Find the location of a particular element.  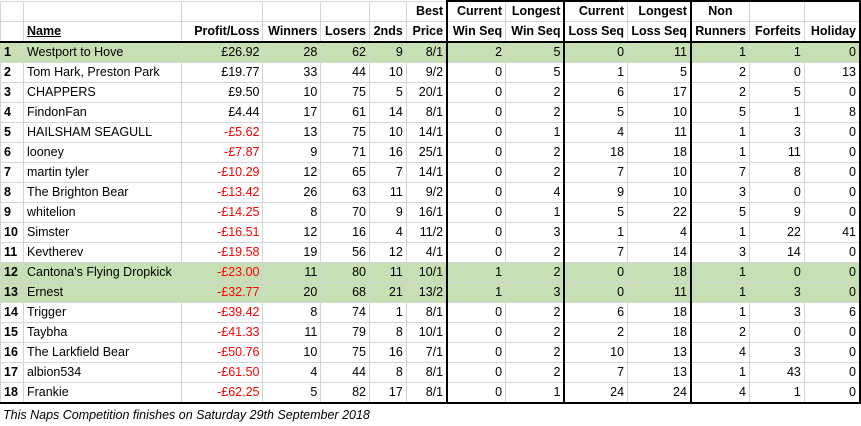

longest-loss-seq-cell: 22 is located at coordinates (659, 212).